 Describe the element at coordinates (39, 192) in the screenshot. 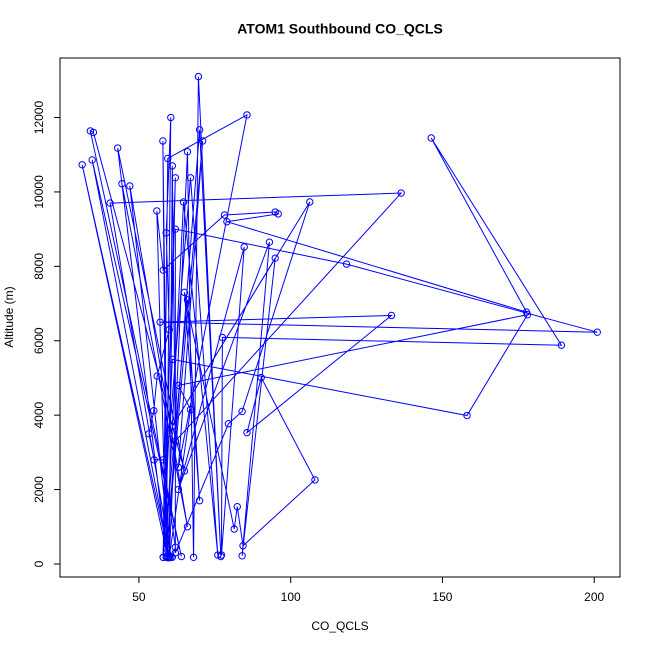

I see `y-tick-label: 10000` at that location.